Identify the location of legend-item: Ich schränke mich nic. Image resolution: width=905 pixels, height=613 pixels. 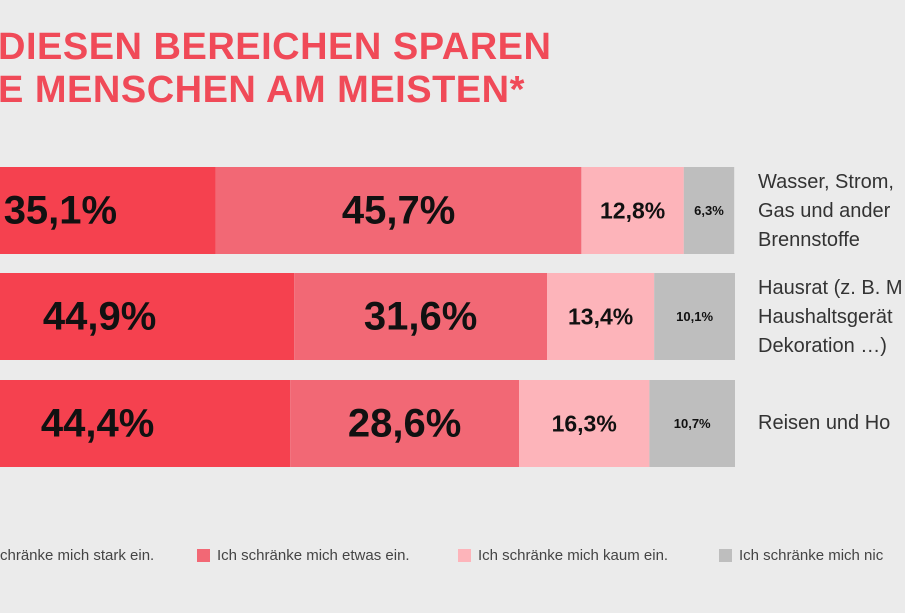
(801, 555).